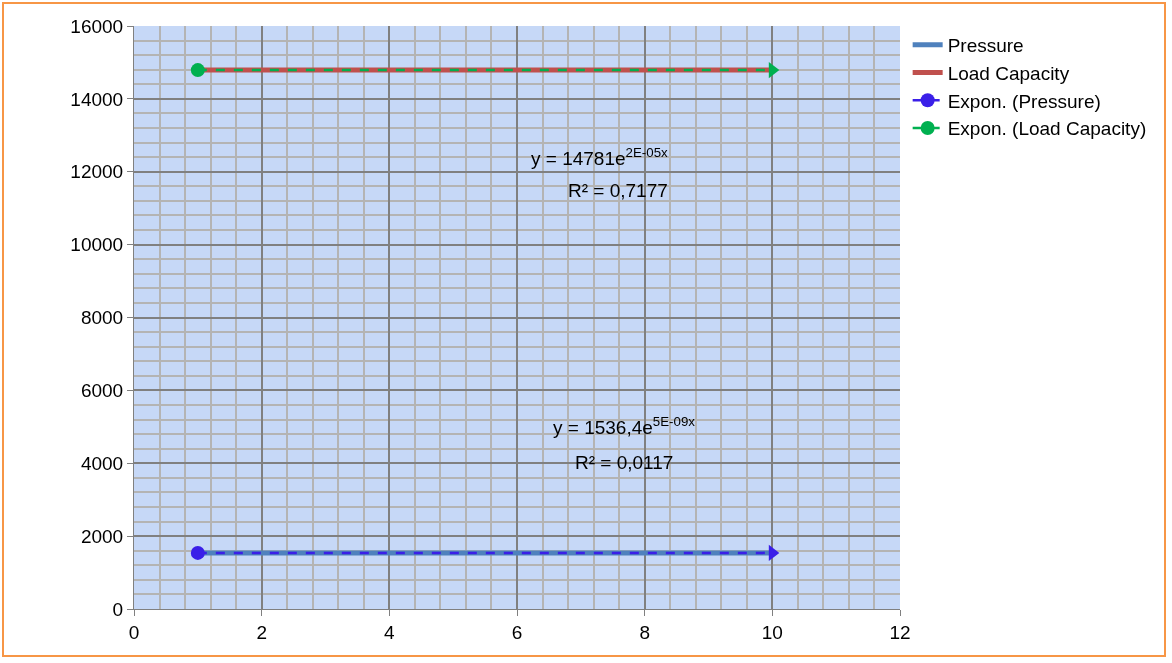  I want to click on y-tick-label: 16000, so click(97, 26).